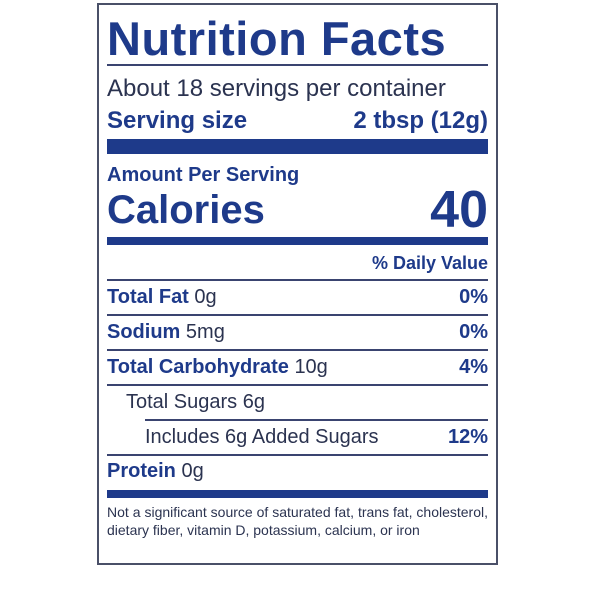  I want to click on servings-per-container: About 18 servings per container, so click(276, 88).